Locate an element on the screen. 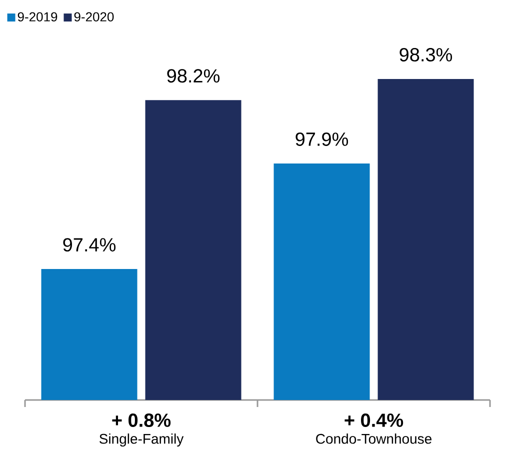 The image size is (505, 469). text: + 0.8% is located at coordinates (141, 420).